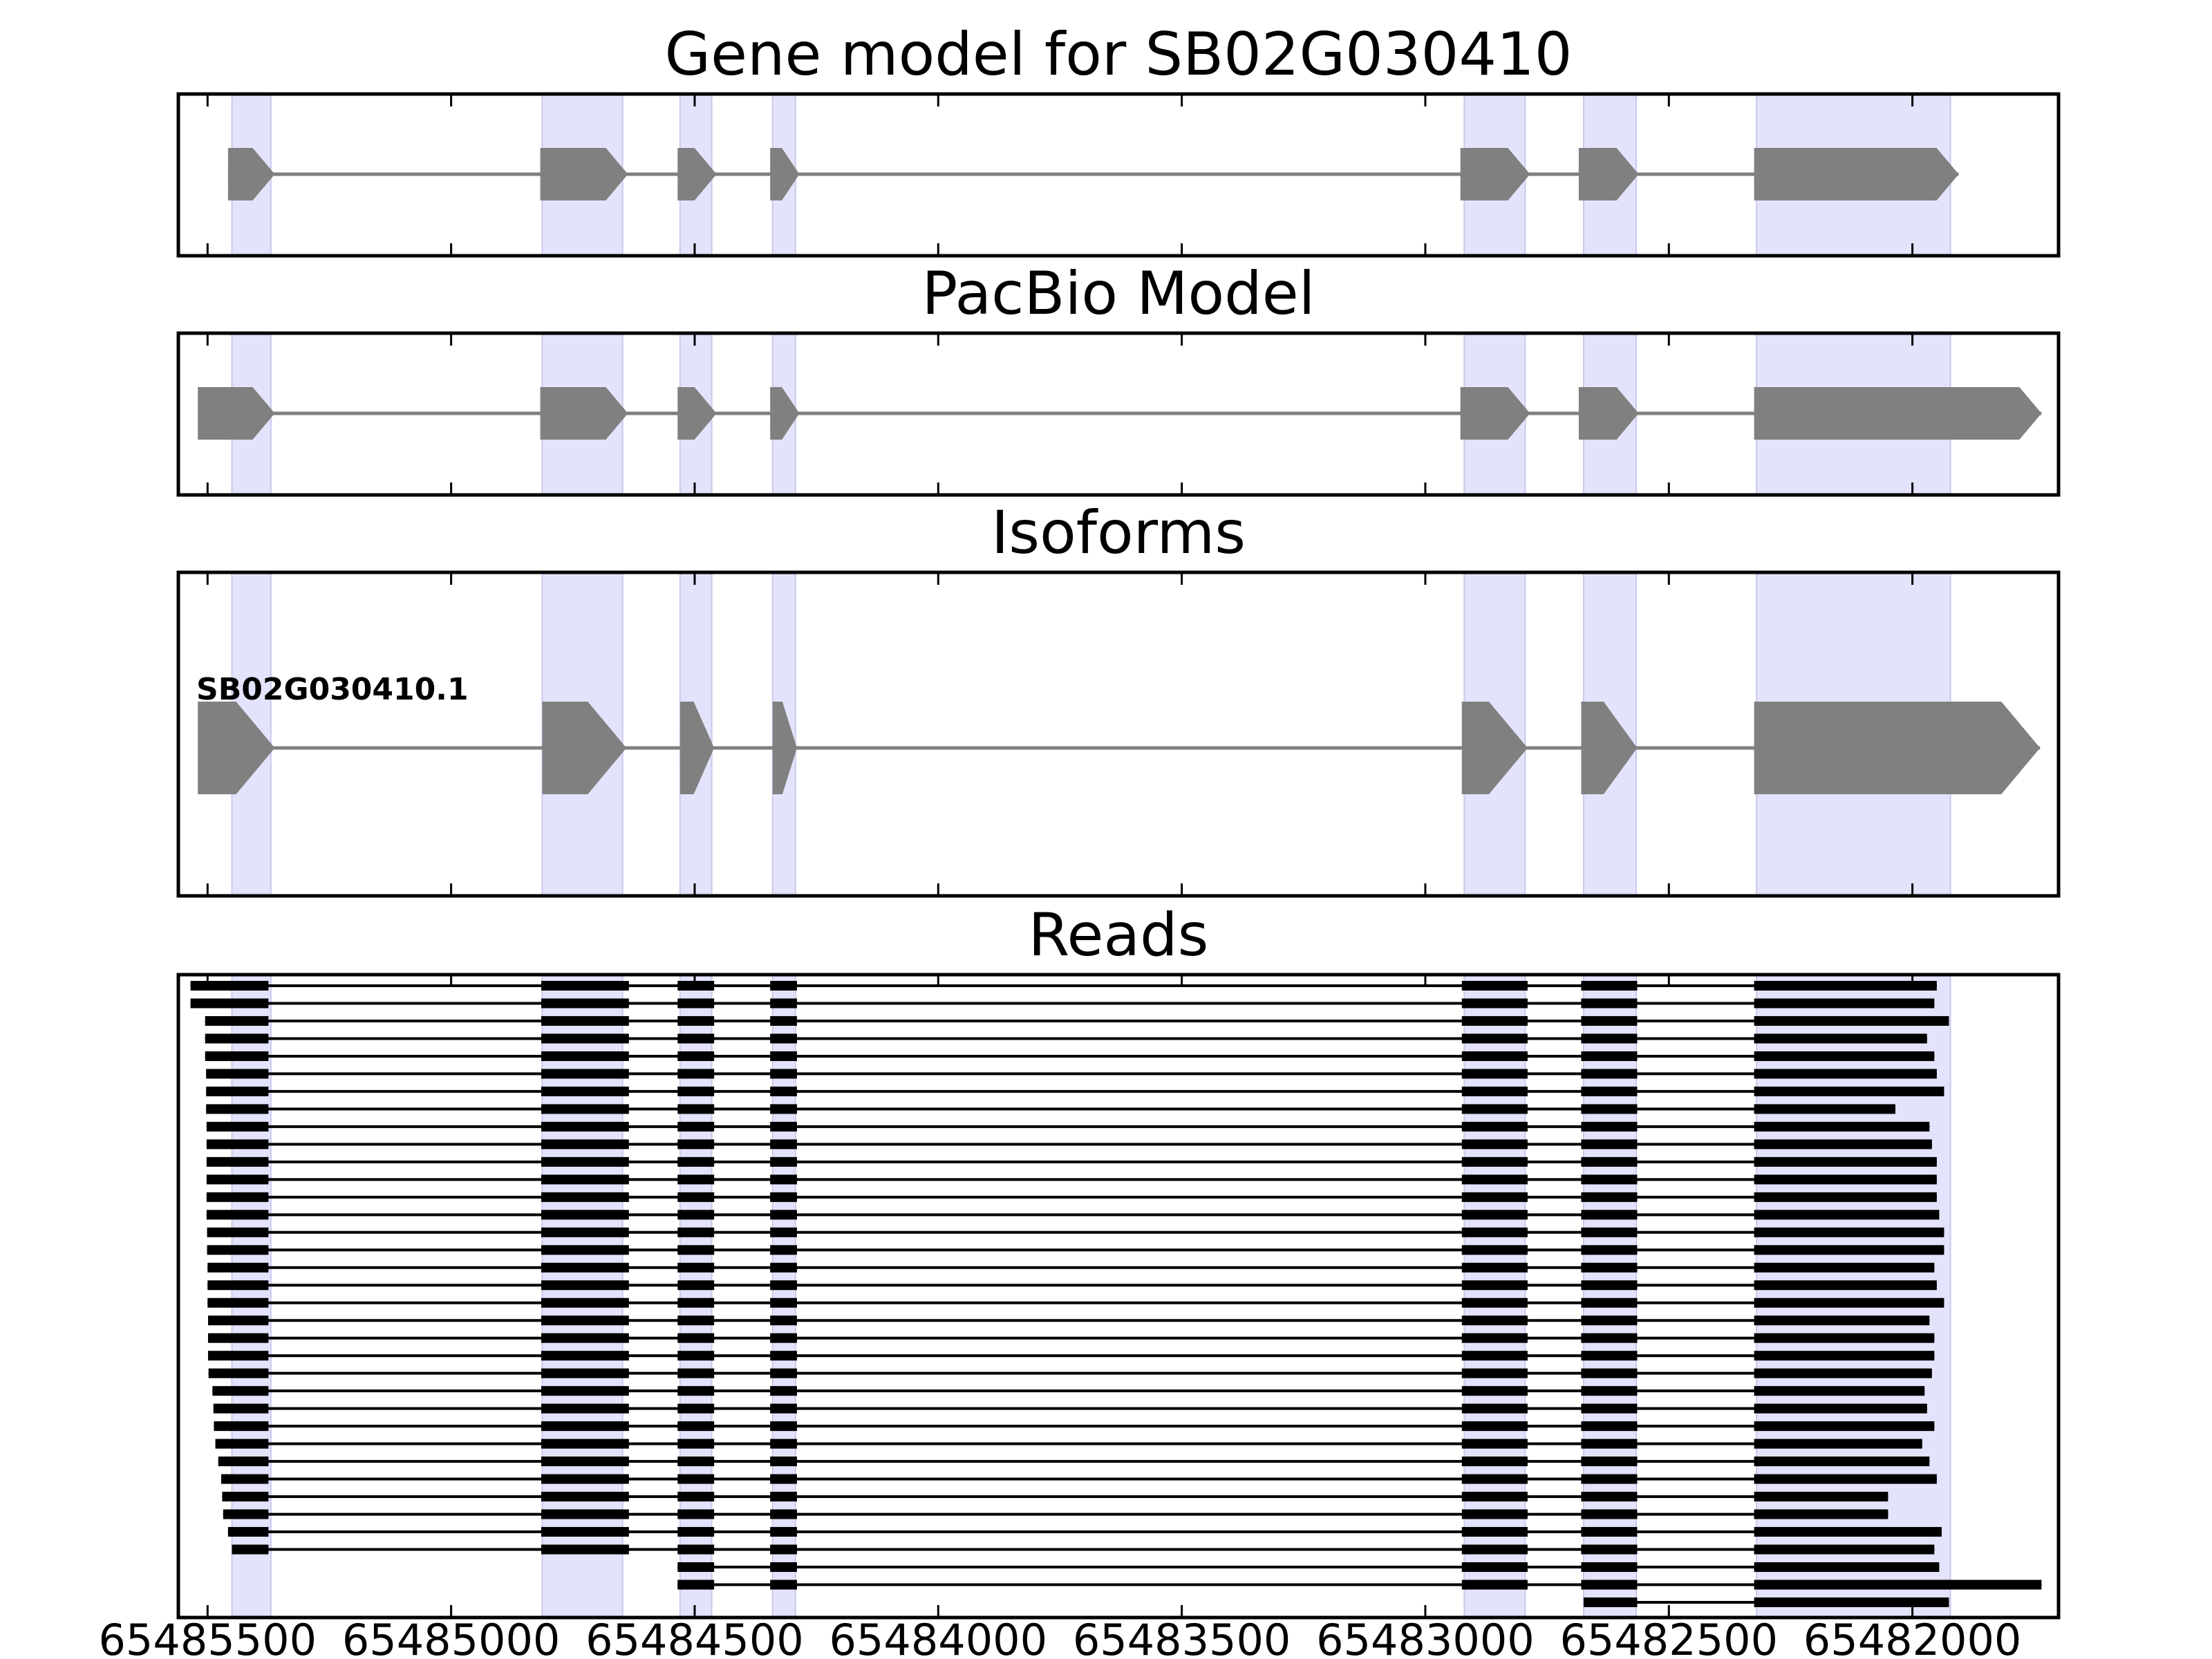 This screenshot has width=2212, height=1659. I want to click on x-tick-label: 65484500, so click(694, 1637).